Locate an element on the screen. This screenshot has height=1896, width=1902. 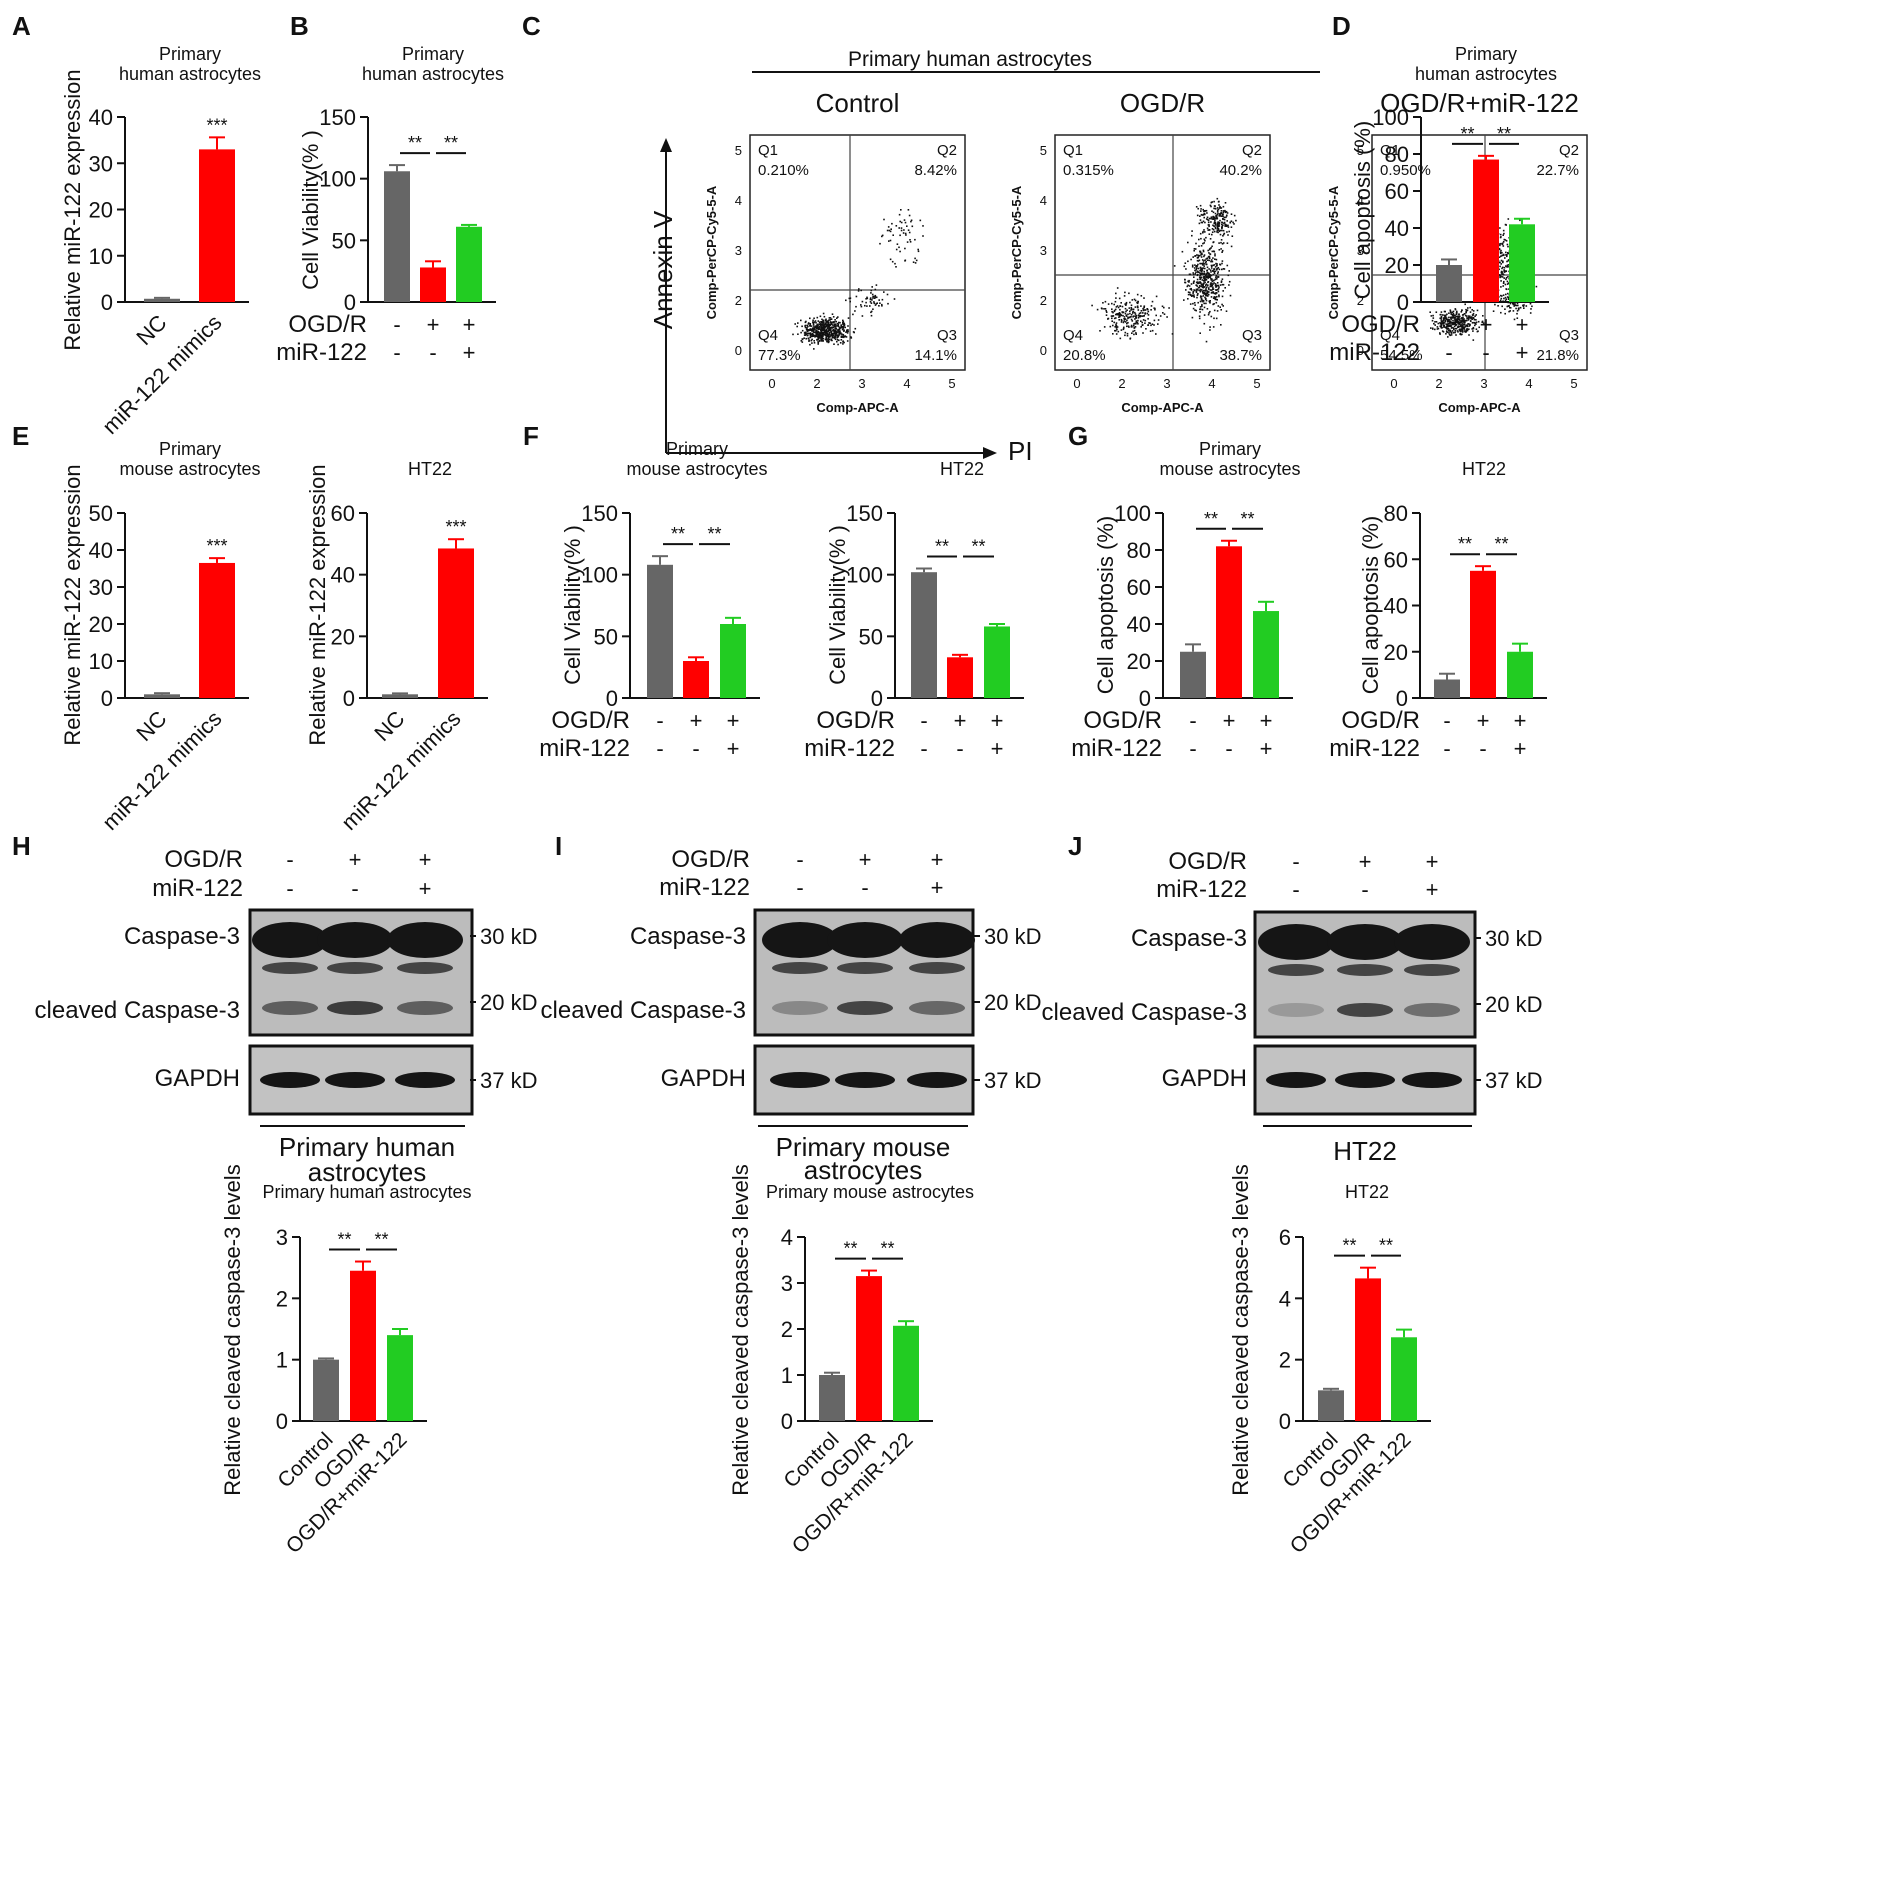
chart-subtitle: Primary mouse astrocytes is located at coordinates (870, 1192).